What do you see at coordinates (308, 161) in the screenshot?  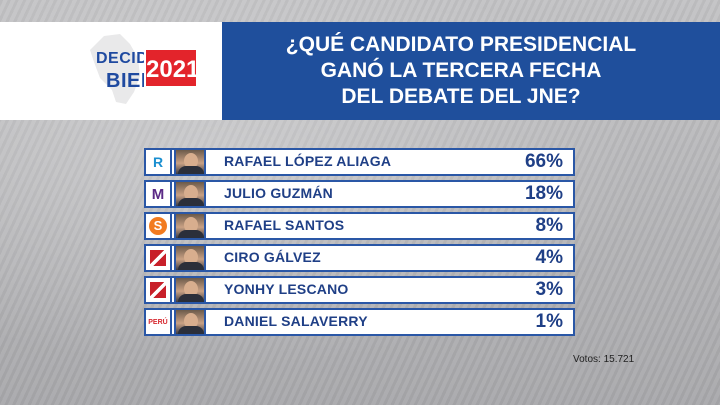 I see `candidate-name: RAFAEL LÓPEZ ALIAGA` at bounding box center [308, 161].